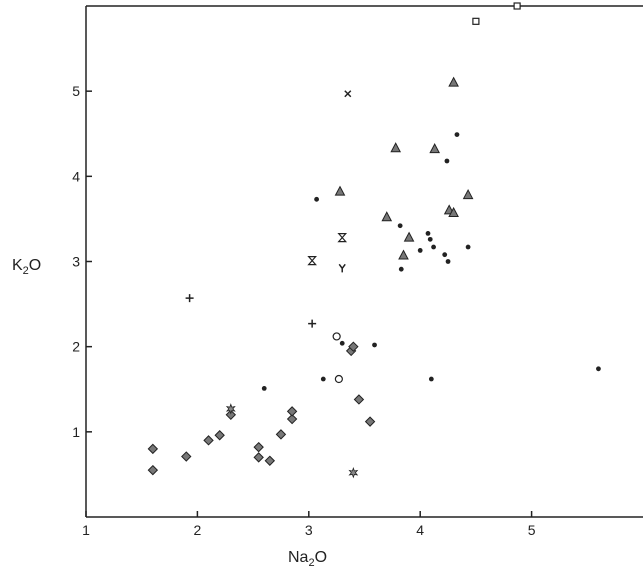  I want to click on x-tick-label: 1, so click(86, 530).